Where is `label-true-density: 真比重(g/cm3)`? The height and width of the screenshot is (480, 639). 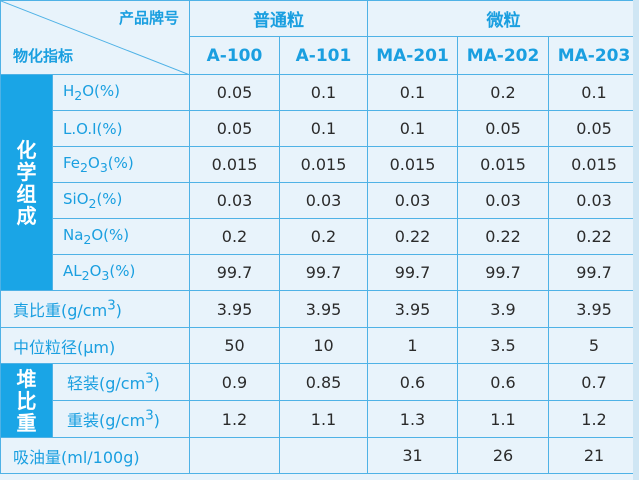
label-true-density: 真比重(g/cm3) is located at coordinates (95, 309).